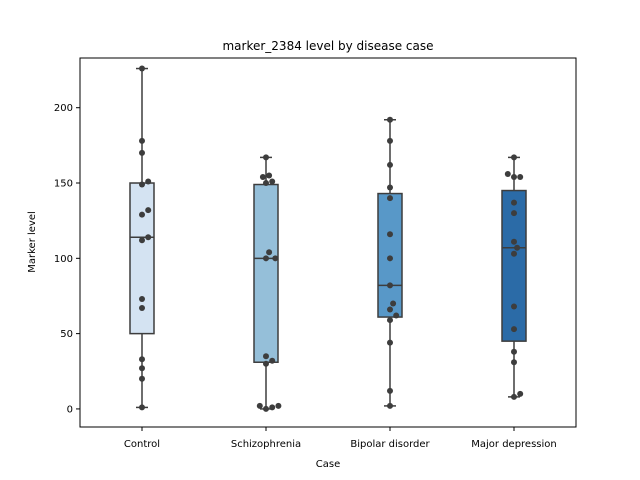  Describe the element at coordinates (327, 46) in the screenshot. I see `chart-title: marker_2384 level by disease case` at that location.